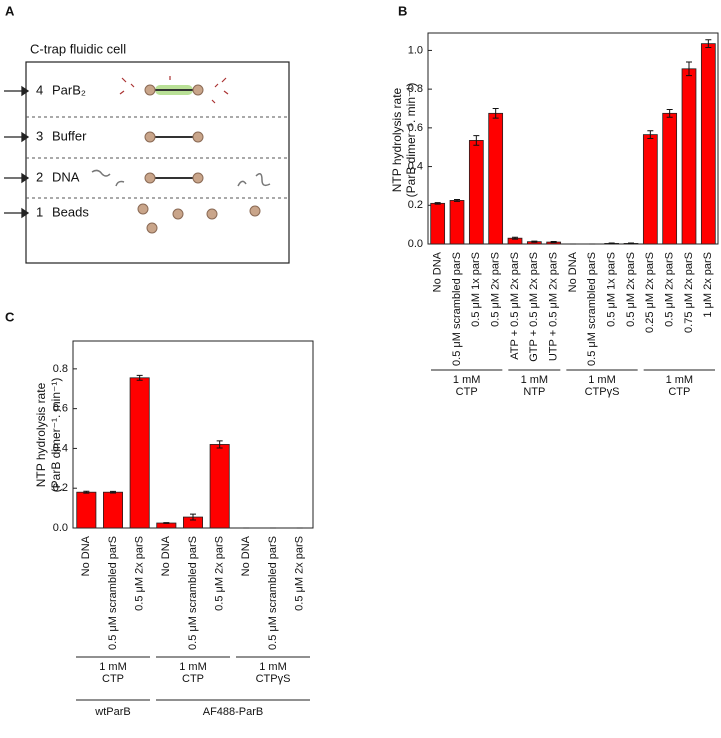 This screenshot has width=721, height=738. What do you see at coordinates (10, 10) in the screenshot?
I see `panel-label: A` at bounding box center [10, 10].